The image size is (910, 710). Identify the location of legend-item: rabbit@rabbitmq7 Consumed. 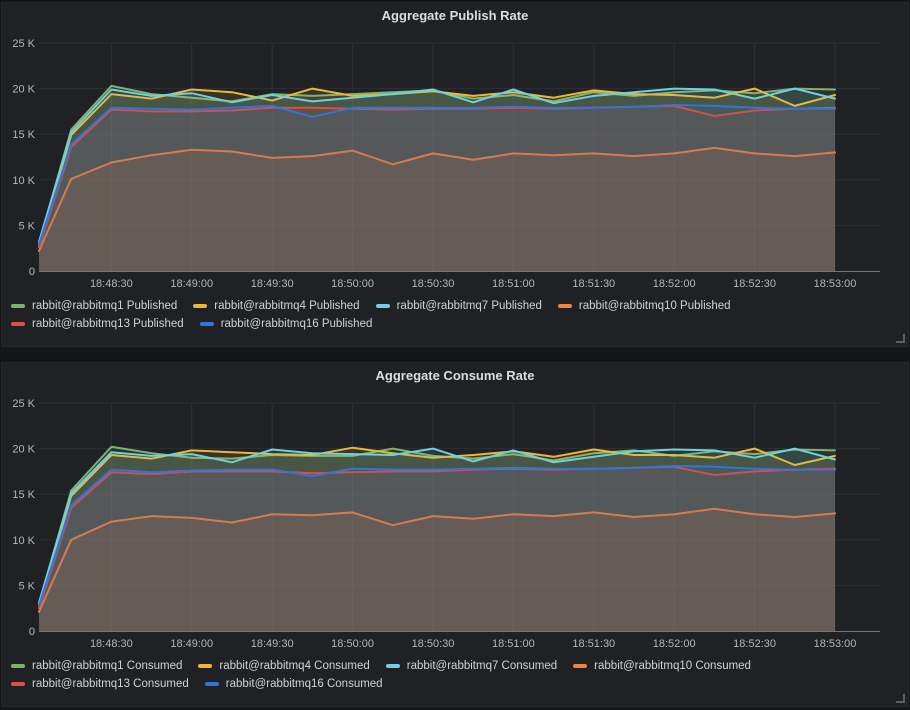
(471, 666).